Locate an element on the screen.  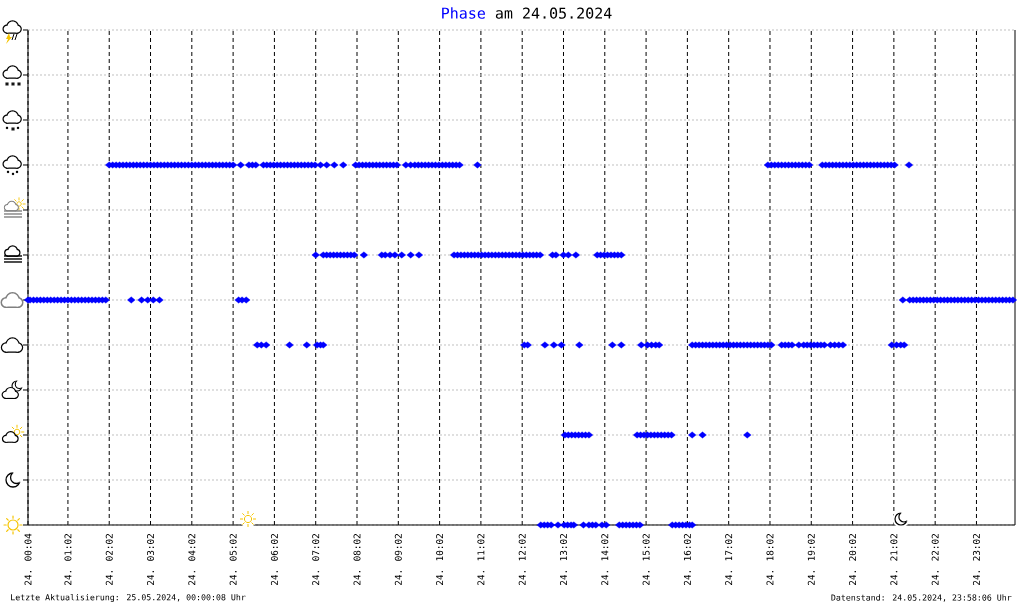
x-tick-label: 24. 11:02 is located at coordinates (481, 560).